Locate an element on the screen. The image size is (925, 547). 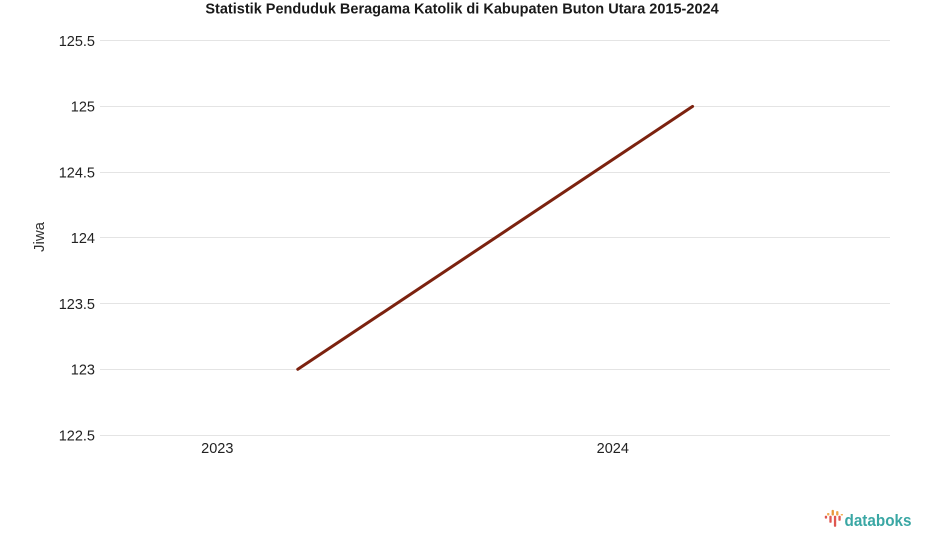
svg-text: 2023 is located at coordinates (217, 449).